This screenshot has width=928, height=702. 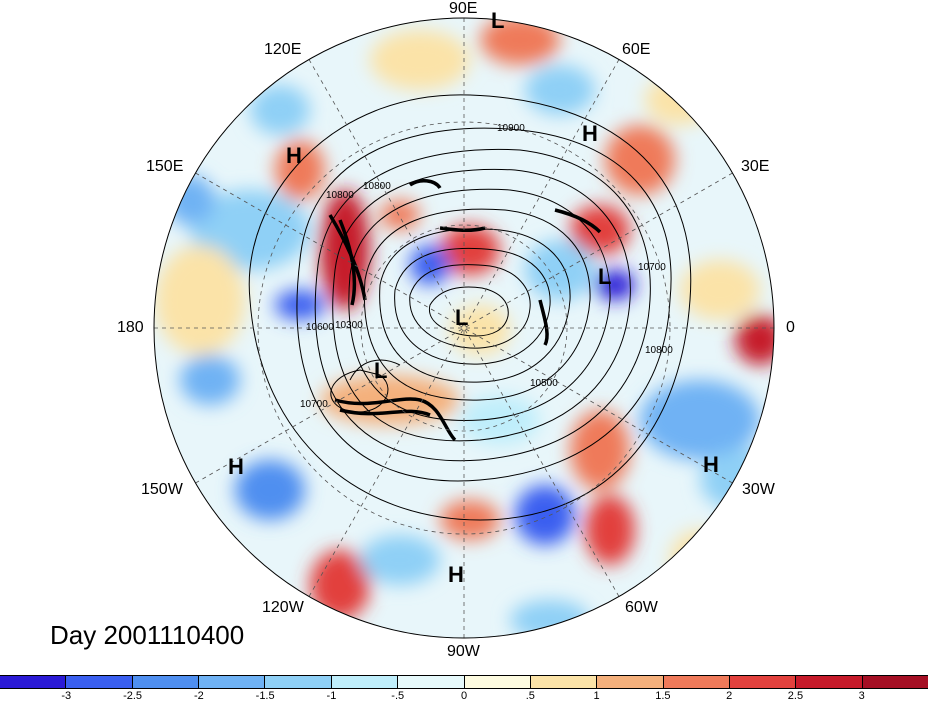 I want to click on colorbar-tick-label: -.5, so click(x=398, y=696).